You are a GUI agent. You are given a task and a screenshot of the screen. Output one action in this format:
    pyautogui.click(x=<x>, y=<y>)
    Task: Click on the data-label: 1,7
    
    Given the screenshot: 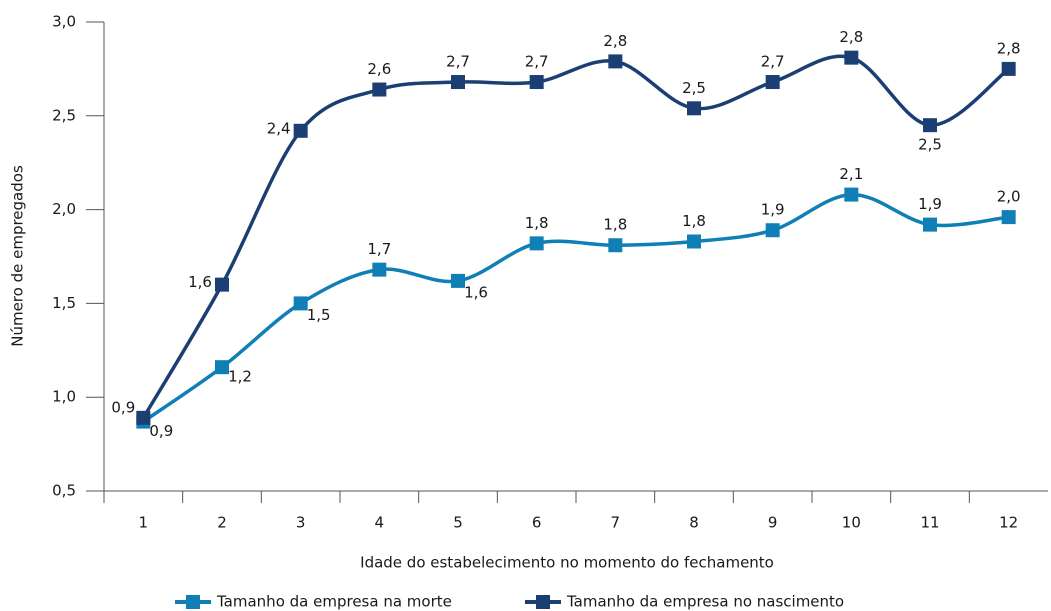 What is the action you would take?
    pyautogui.click(x=379, y=249)
    